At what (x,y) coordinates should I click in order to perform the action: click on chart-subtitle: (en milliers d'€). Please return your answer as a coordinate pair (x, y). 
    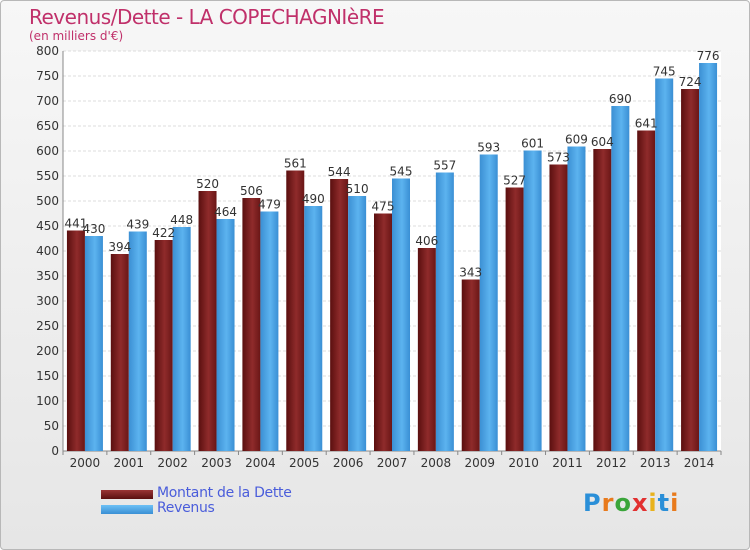
    Looking at the image, I should click on (76, 36).